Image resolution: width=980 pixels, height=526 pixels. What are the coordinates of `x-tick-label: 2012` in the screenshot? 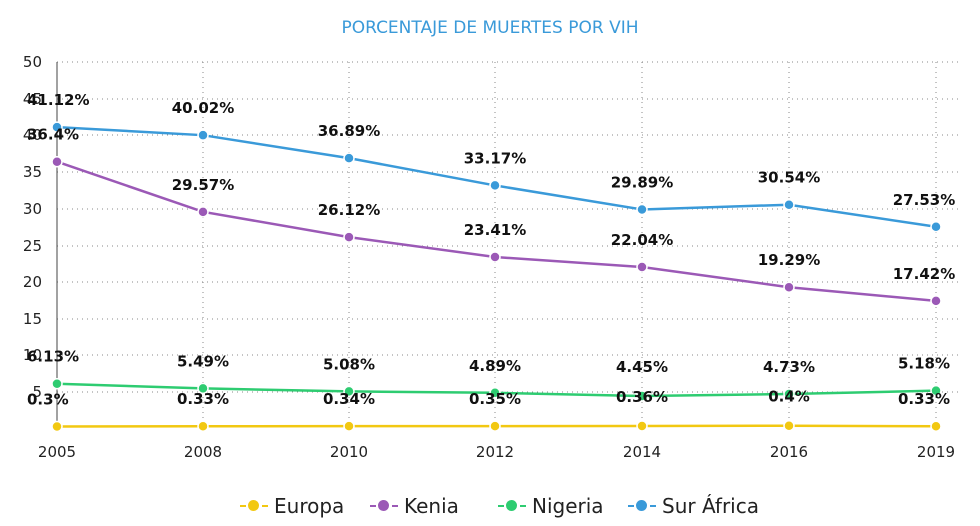 It's located at (495, 452).